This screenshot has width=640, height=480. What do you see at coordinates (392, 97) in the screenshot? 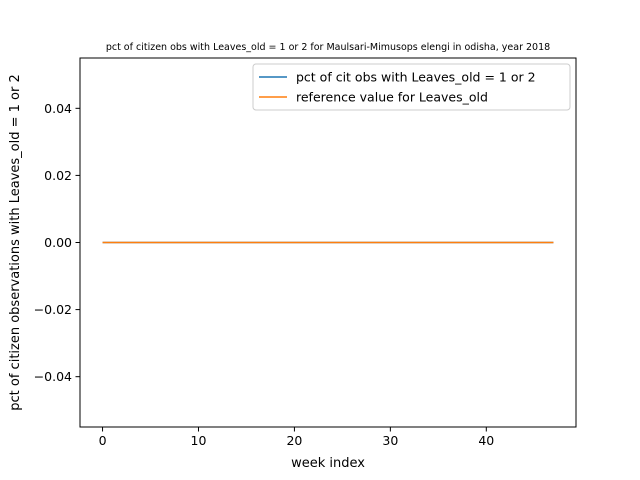
I see `legend-label: reference value for Leaves_old` at bounding box center [392, 97].